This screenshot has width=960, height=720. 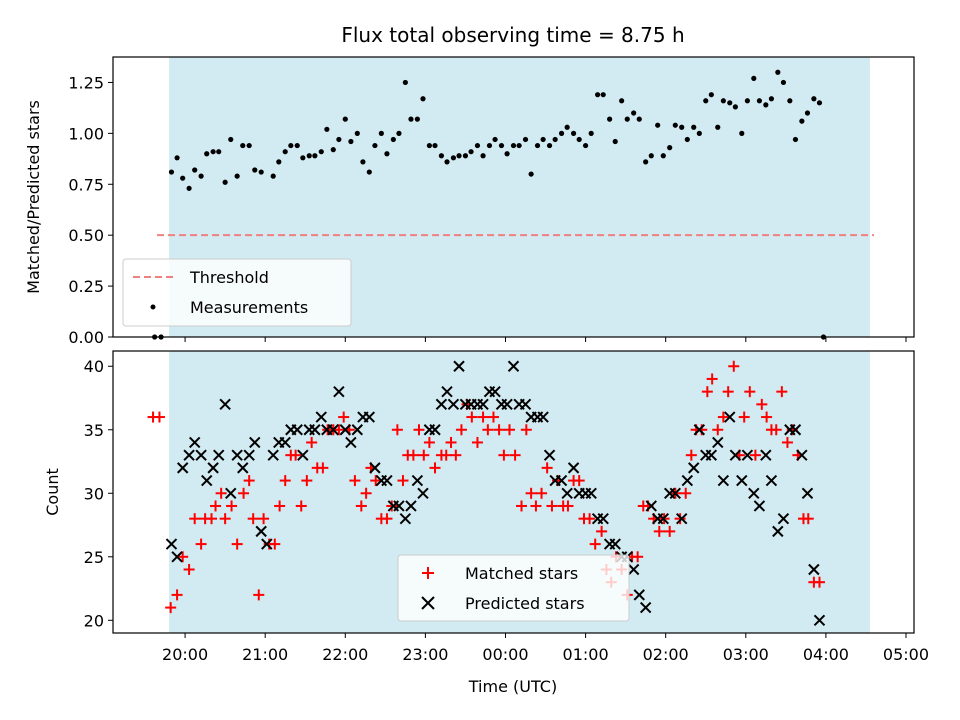 I want to click on y-tick-label: 1.25, so click(x=86, y=82).